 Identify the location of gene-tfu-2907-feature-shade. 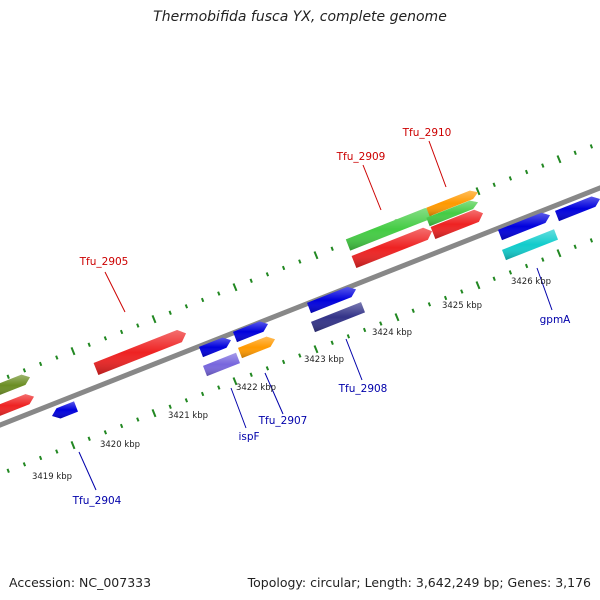
(256, 347).